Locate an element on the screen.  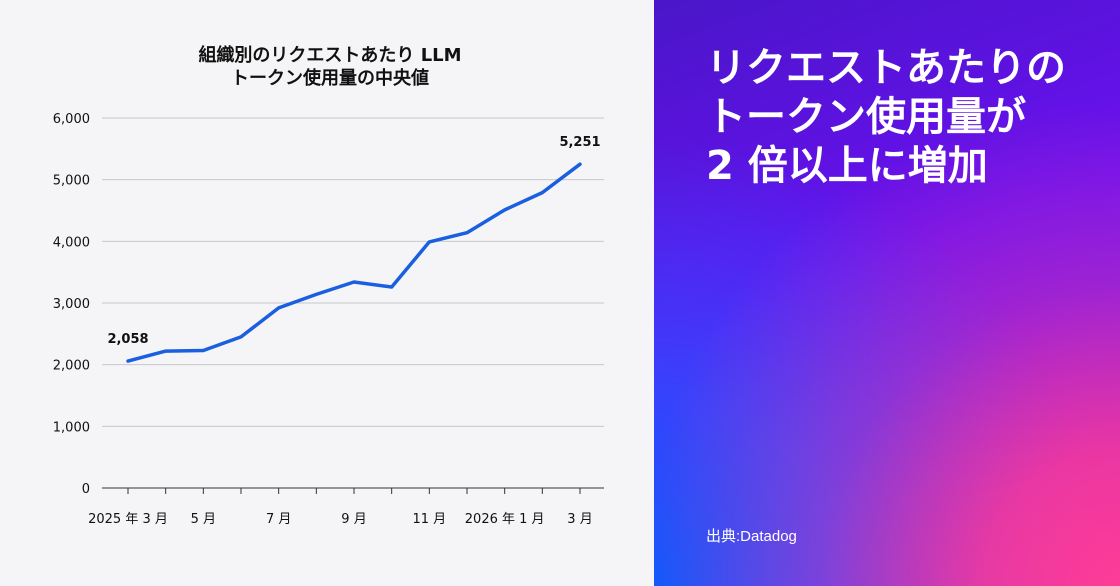
hero-headline: リクエストあたりの トークン使用量が 2 倍以上に増加 is located at coordinates (906, 117).